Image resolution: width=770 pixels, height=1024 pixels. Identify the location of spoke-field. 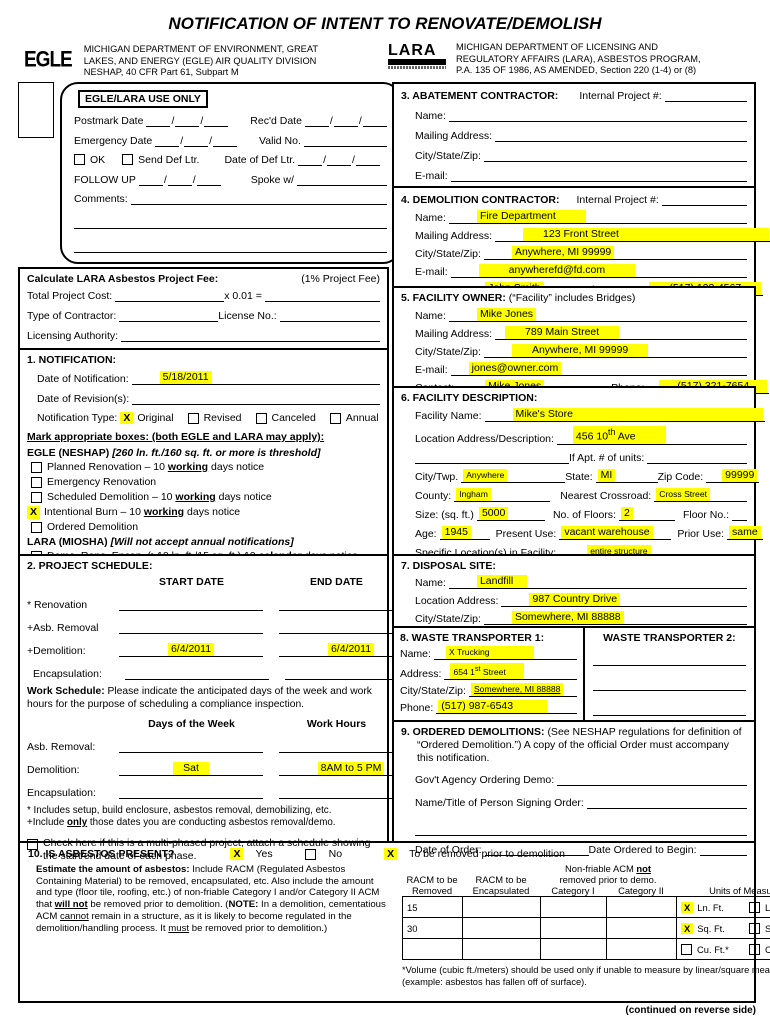
(341, 179).